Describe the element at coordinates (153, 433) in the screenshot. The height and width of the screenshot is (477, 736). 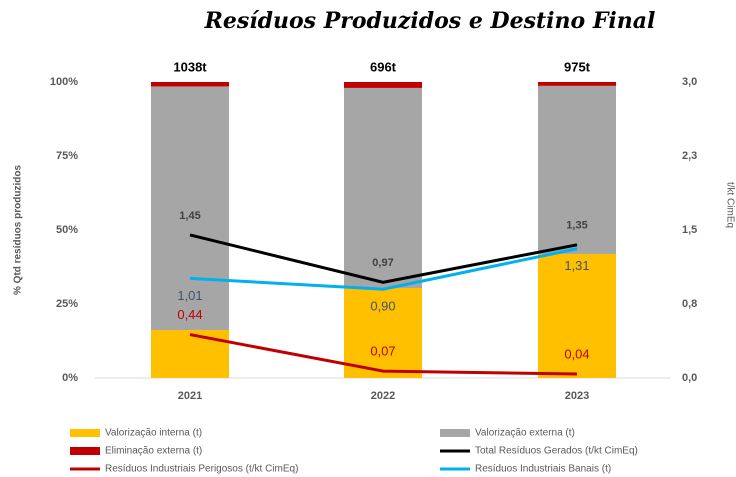
I see `legend-label: Valorização interna (t)` at that location.